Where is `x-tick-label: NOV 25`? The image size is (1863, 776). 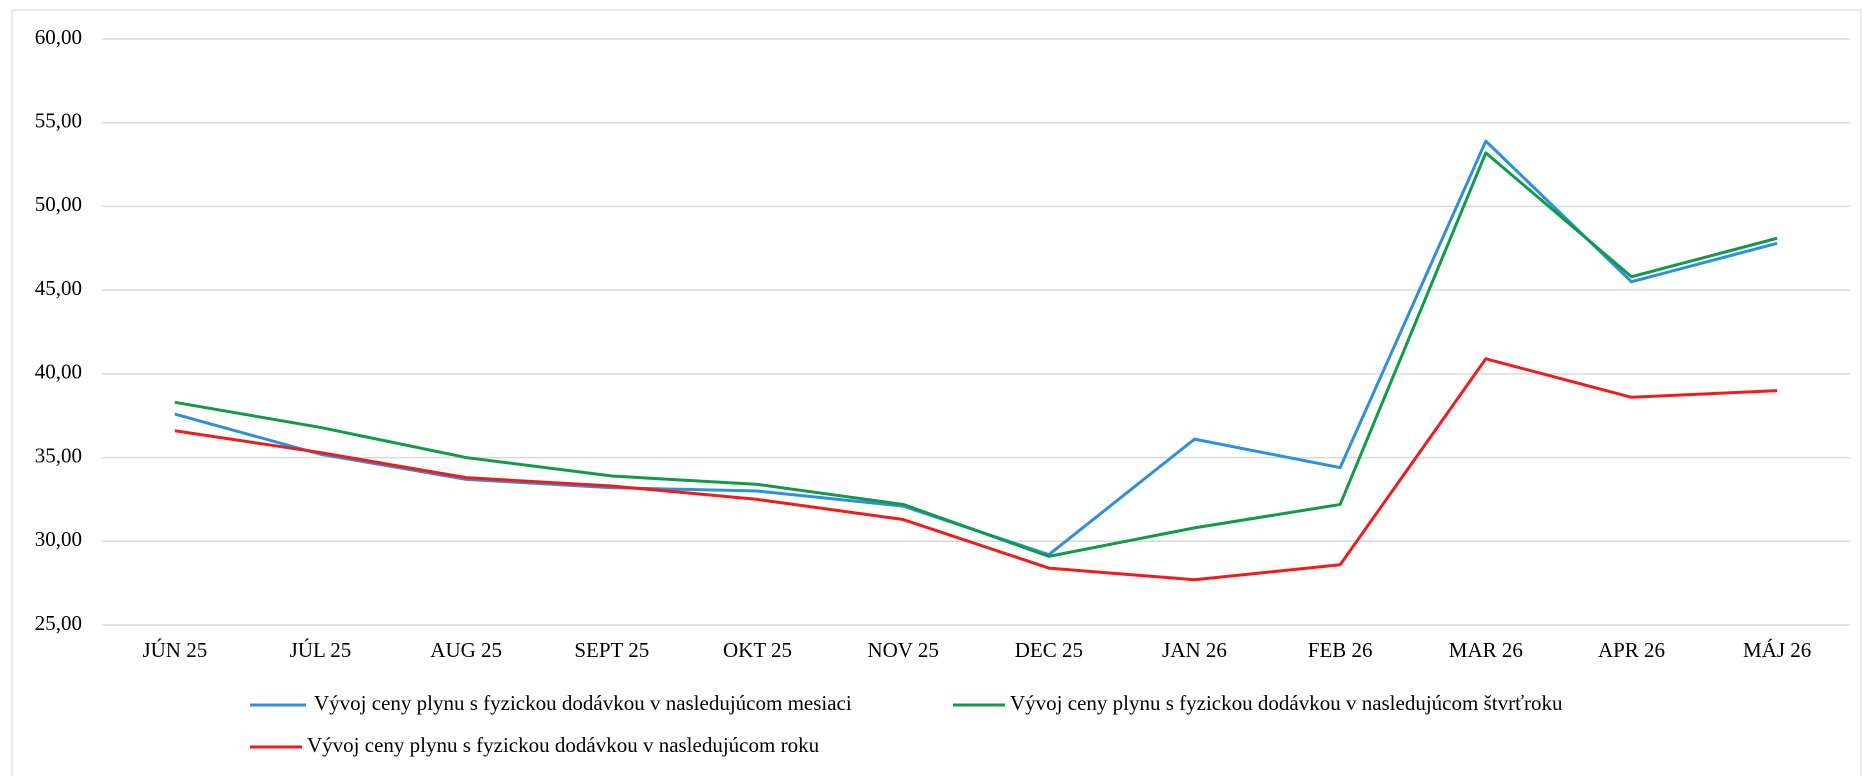
x-tick-label: NOV 25 is located at coordinates (902, 650).